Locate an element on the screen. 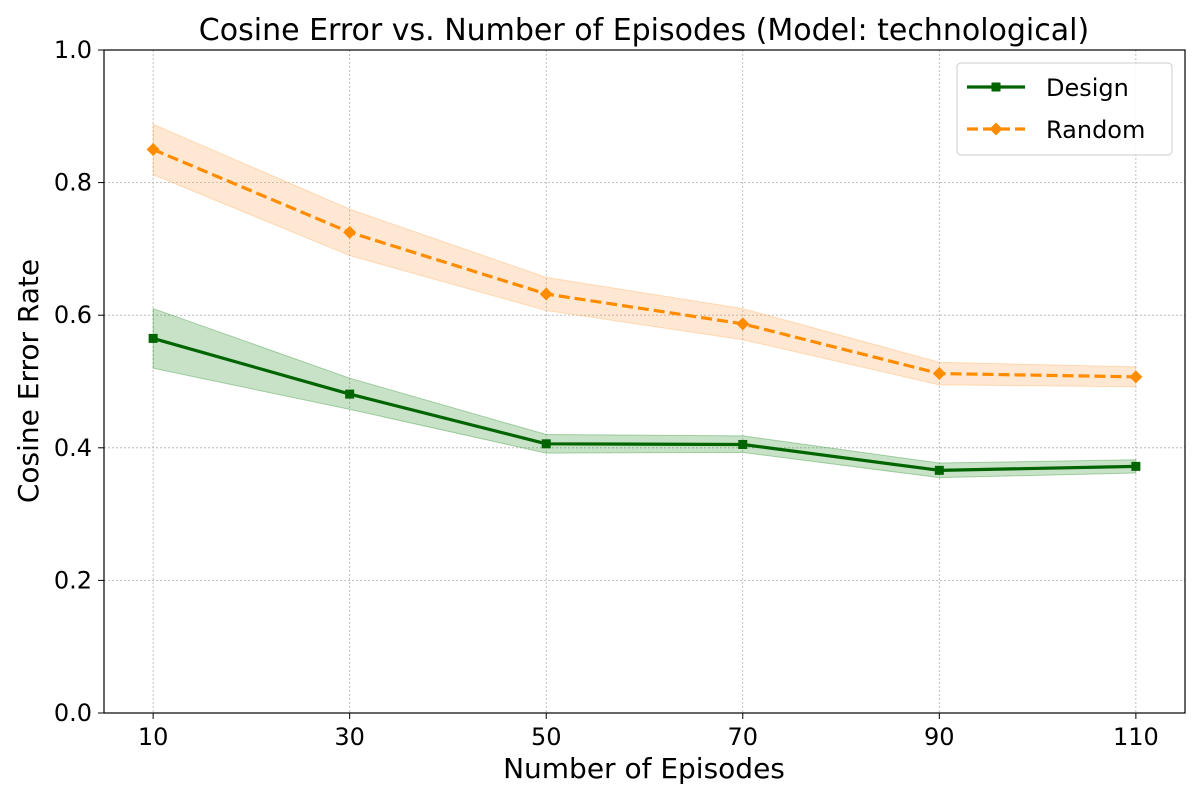  y-tick-label: 1.0 is located at coordinates (73, 50).